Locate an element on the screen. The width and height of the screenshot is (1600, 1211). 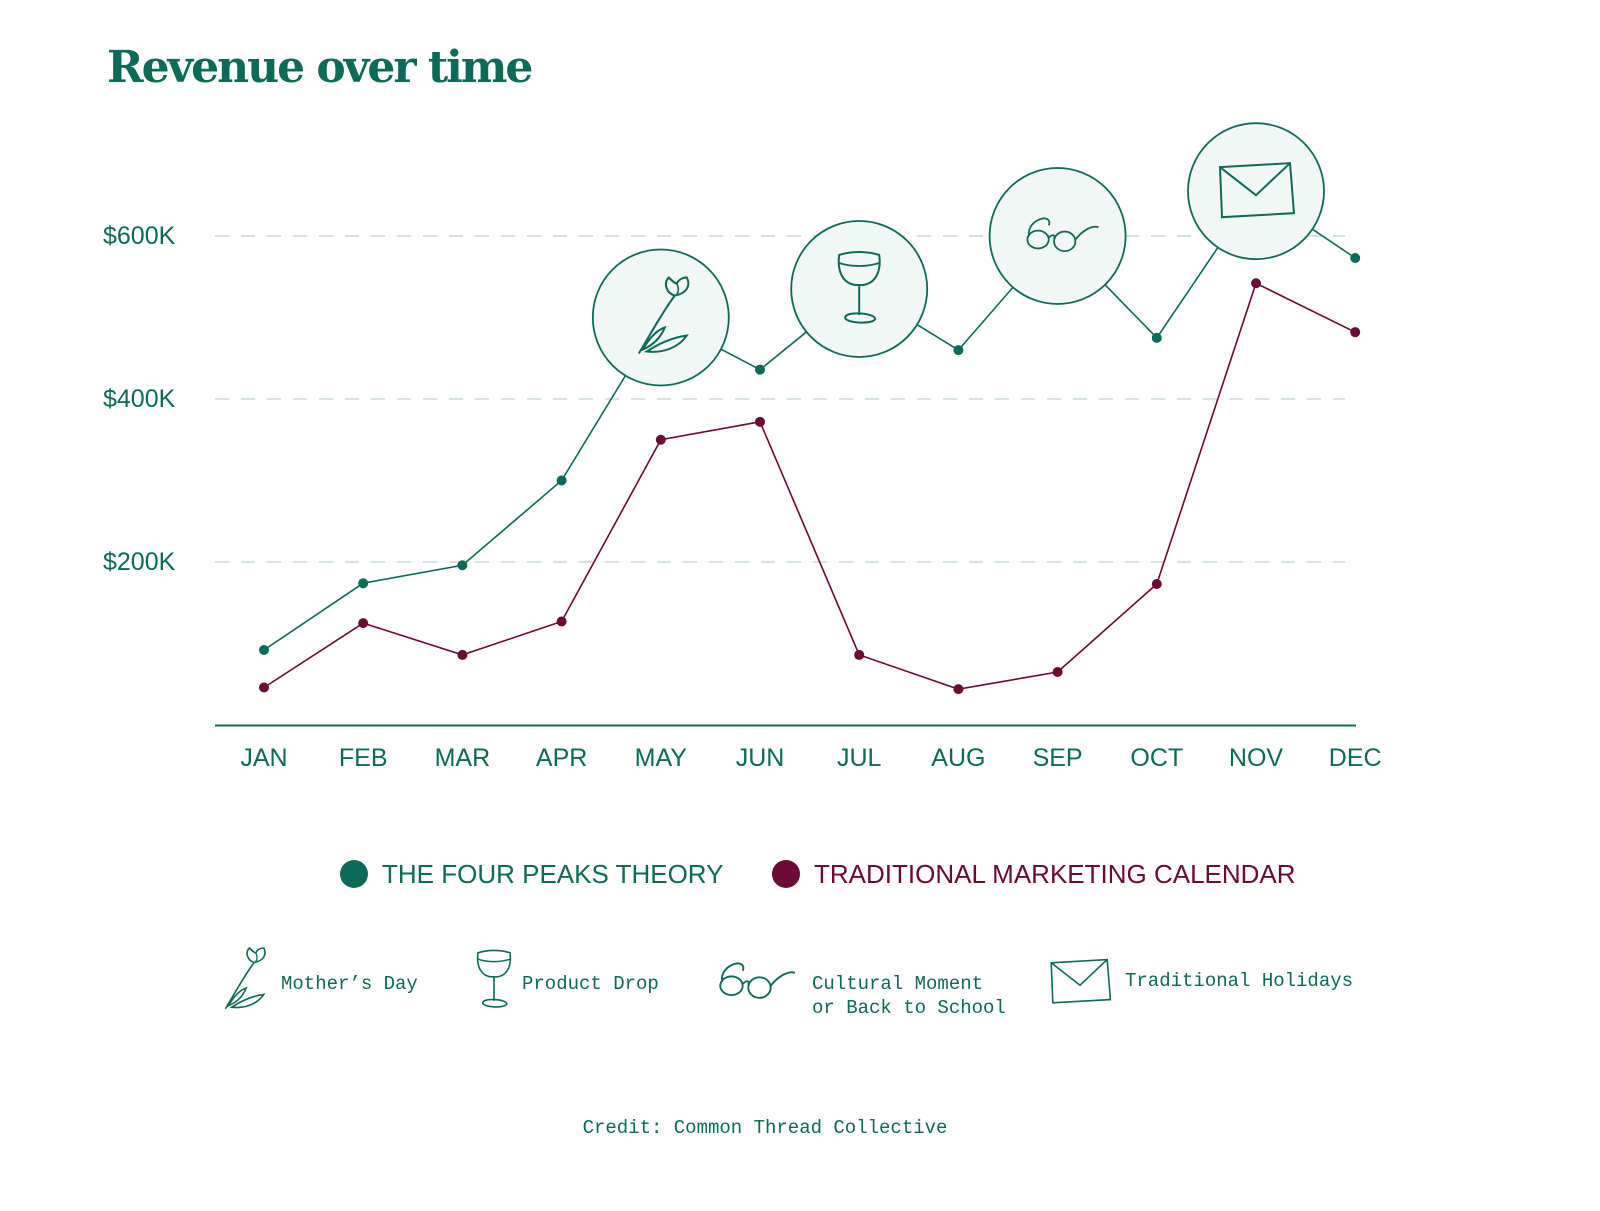
x-tick-label: JAN is located at coordinates (263, 758).